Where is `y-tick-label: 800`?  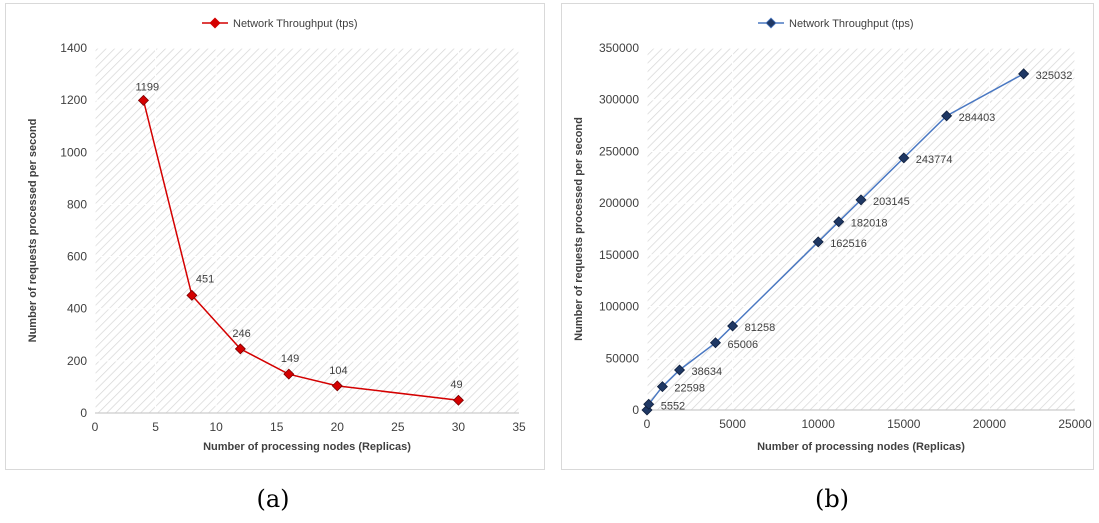 y-tick-label: 800 is located at coordinates (77, 204).